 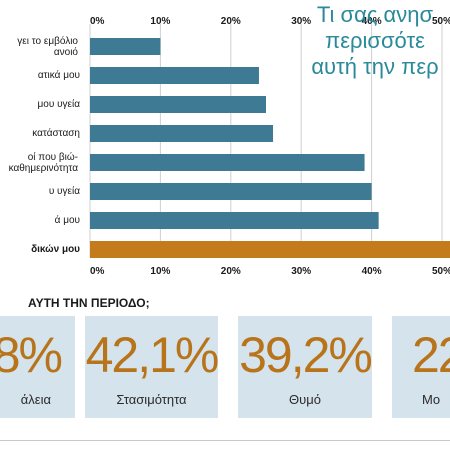 I want to click on category-label: ατικά μου, so click(x=40, y=75).